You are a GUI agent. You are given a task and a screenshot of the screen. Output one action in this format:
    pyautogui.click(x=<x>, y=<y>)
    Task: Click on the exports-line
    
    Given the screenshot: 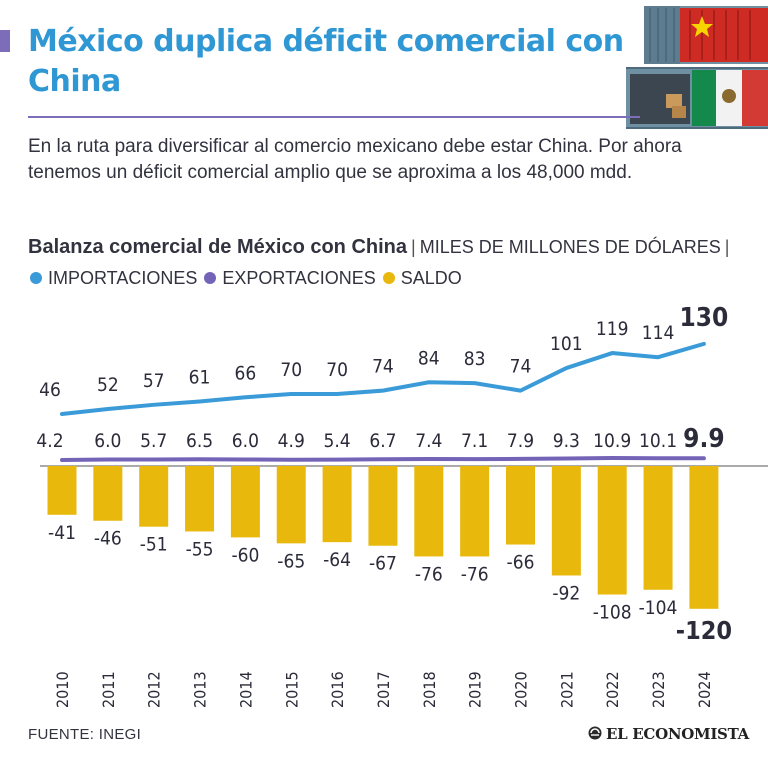 What is the action you would take?
    pyautogui.click(x=383, y=458)
    